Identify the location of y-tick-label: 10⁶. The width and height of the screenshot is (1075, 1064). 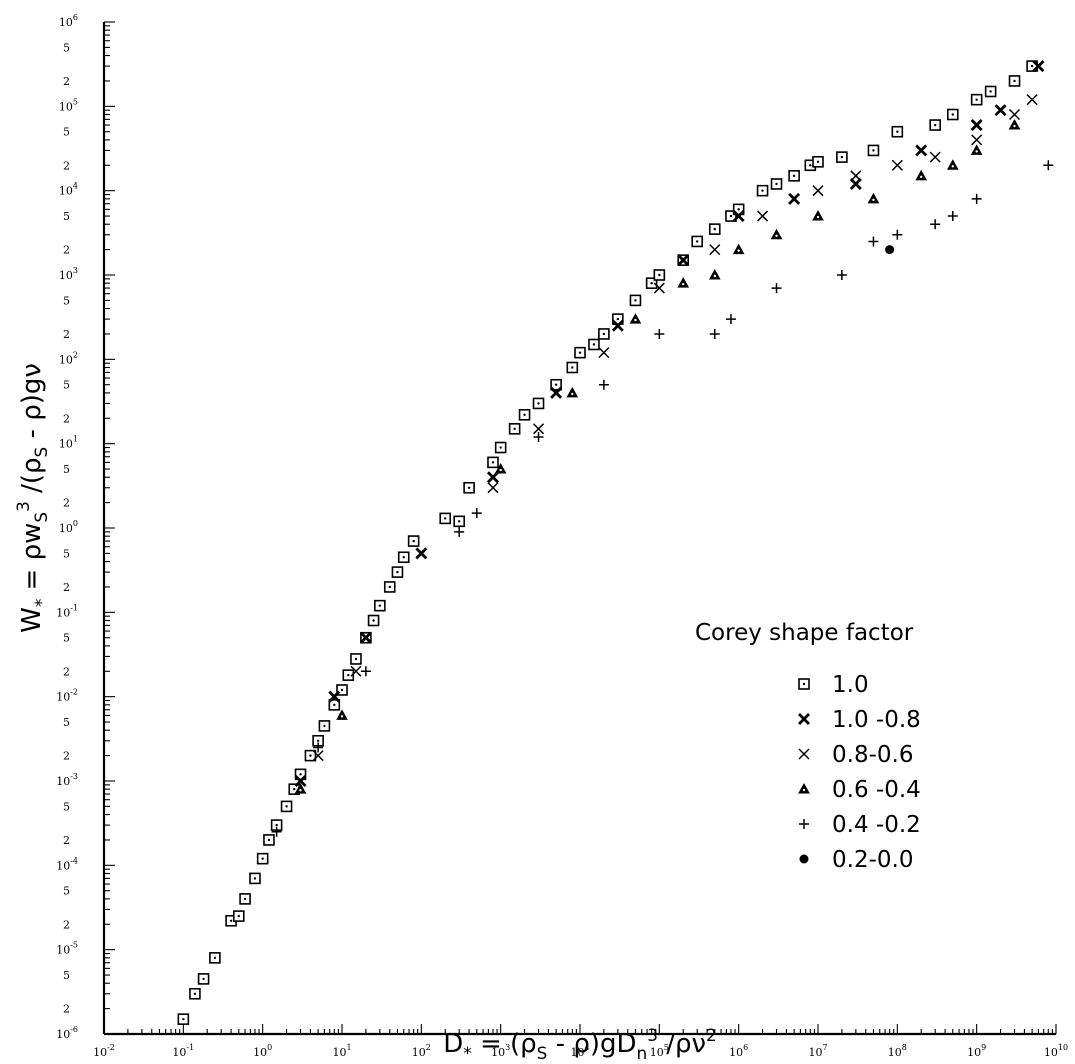
(68, 21).